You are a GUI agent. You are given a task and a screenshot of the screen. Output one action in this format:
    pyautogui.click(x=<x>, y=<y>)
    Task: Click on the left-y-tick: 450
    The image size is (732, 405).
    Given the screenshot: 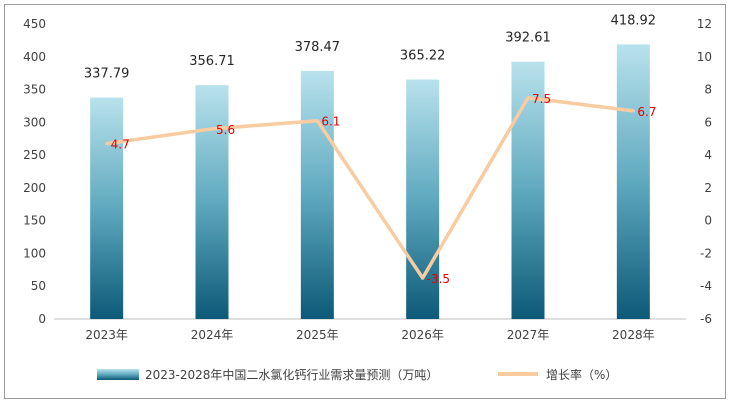 What is the action you would take?
    pyautogui.click(x=34, y=24)
    